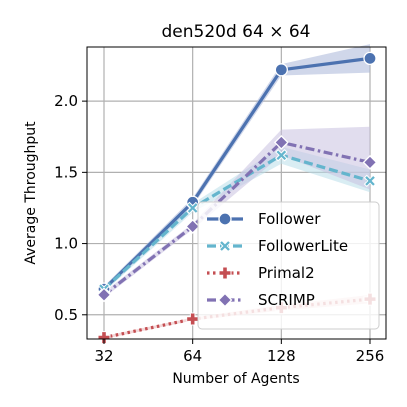 This screenshot has width=407, height=407. What do you see at coordinates (370, 356) in the screenshot?
I see `x-tick-label-3: 256` at bounding box center [370, 356].